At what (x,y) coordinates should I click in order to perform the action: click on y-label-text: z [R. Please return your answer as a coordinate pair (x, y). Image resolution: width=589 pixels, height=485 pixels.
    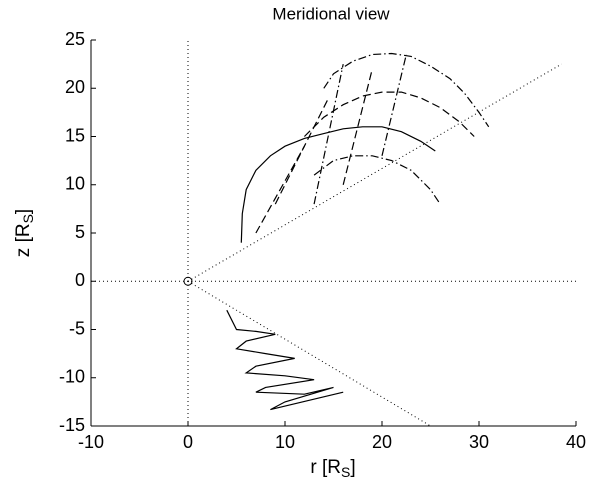
    Looking at the image, I should click on (23, 240).